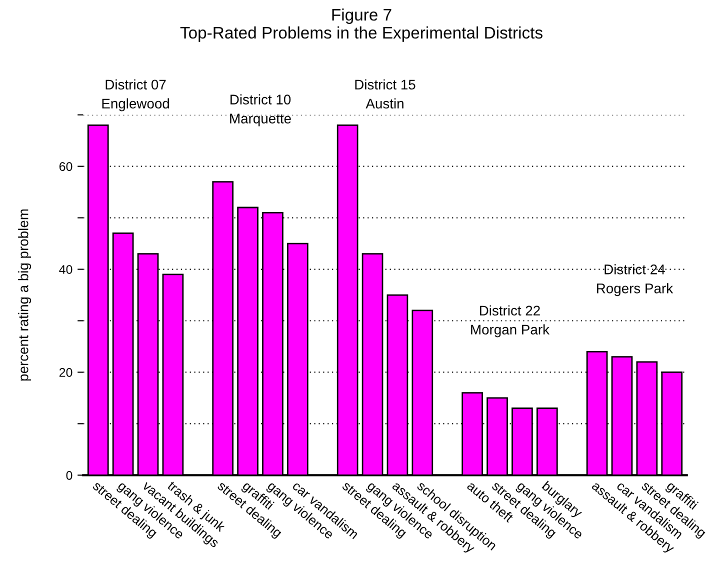  What do you see at coordinates (25, 295) in the screenshot?
I see `y-axis-title: percent rating a big problem` at bounding box center [25, 295].